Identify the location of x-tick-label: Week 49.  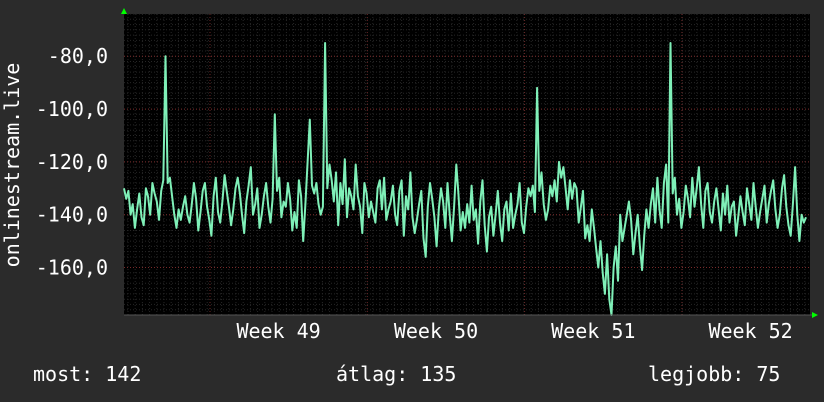
(278, 331).